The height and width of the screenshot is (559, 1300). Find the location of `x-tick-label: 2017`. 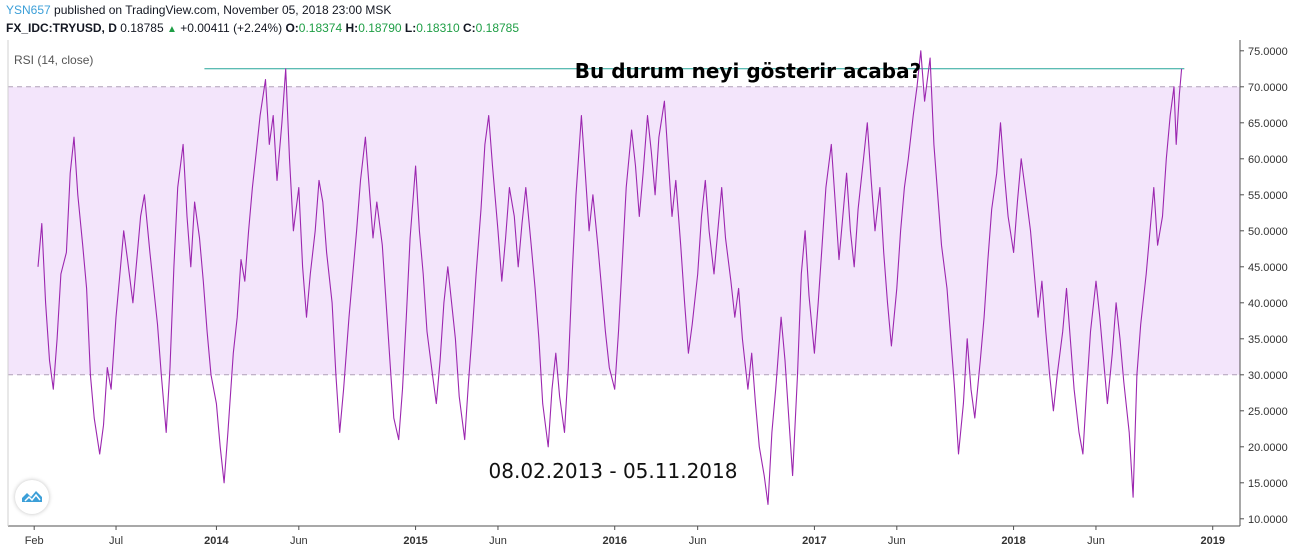

x-tick-label: 2017 is located at coordinates (814, 541).